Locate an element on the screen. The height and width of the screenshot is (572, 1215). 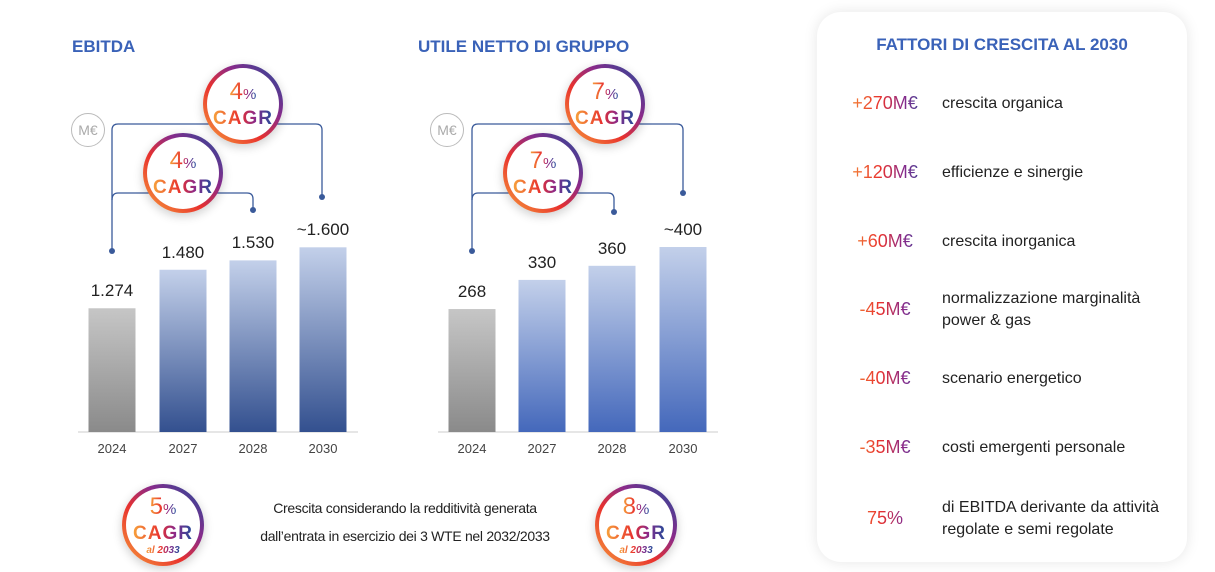
bar-value-label: ~1.600 is located at coordinates (323, 230).